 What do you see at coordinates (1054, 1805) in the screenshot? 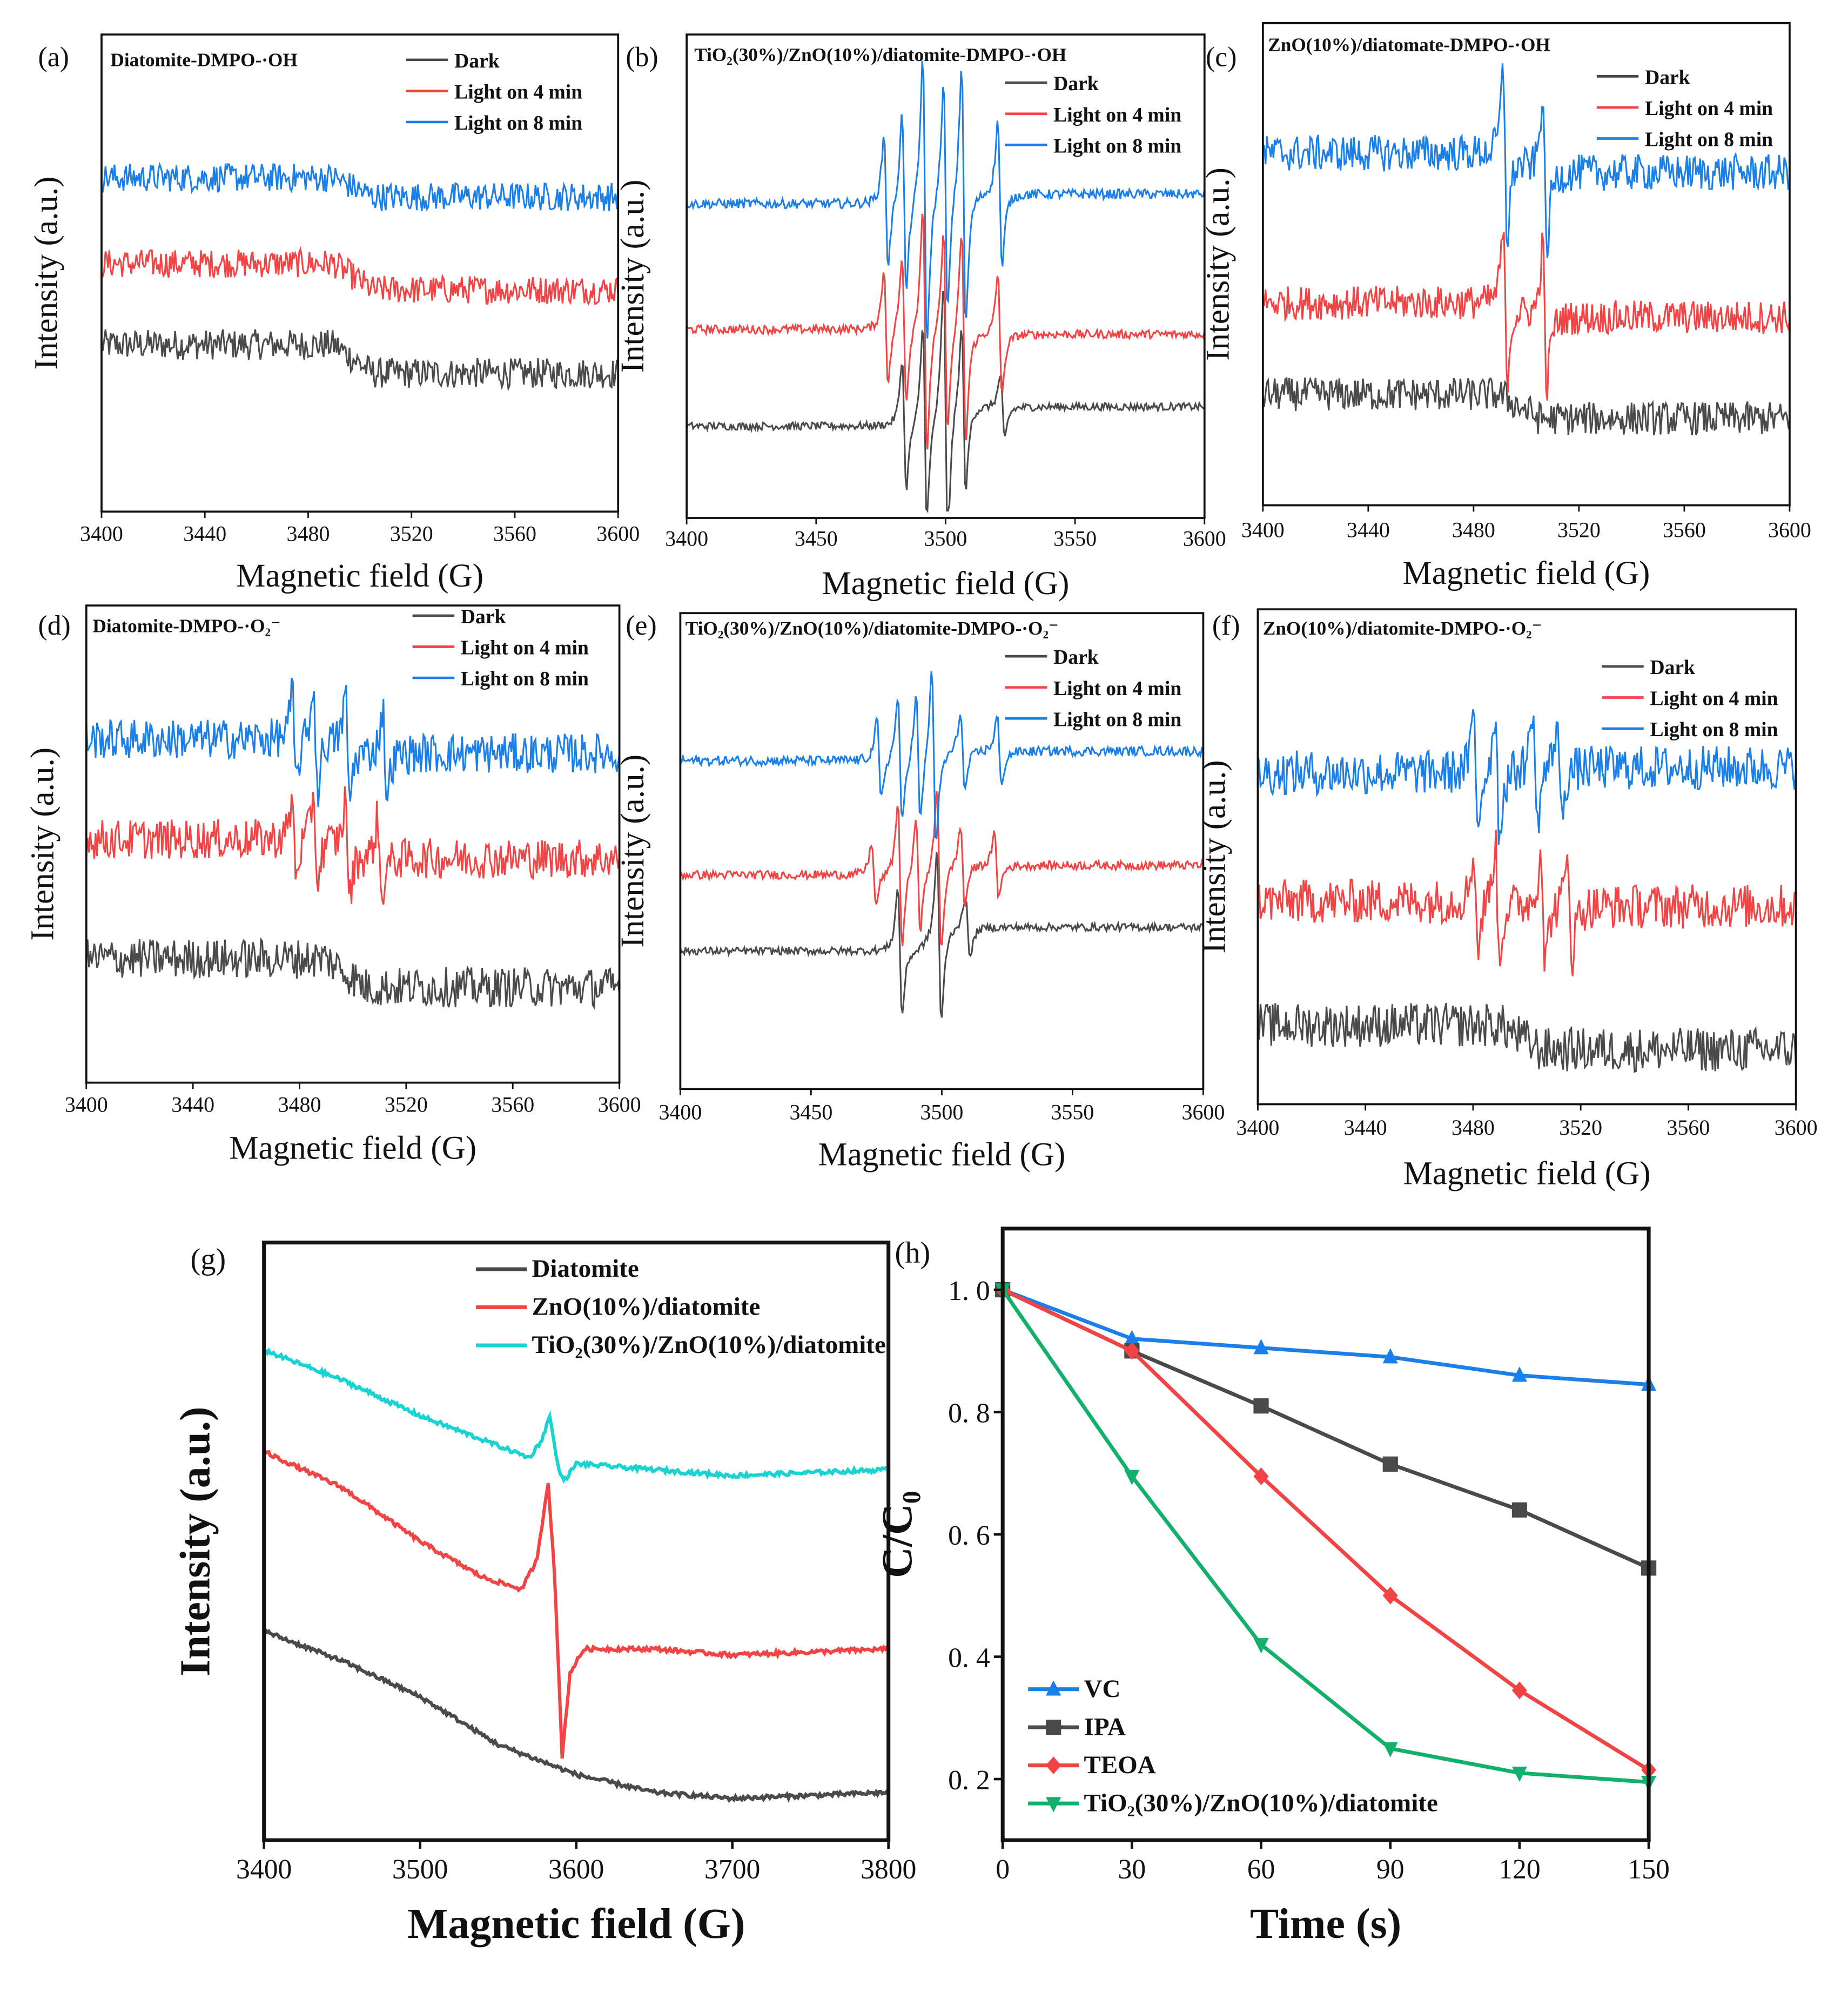
I see `legend-marker-triangle-down` at bounding box center [1054, 1805].